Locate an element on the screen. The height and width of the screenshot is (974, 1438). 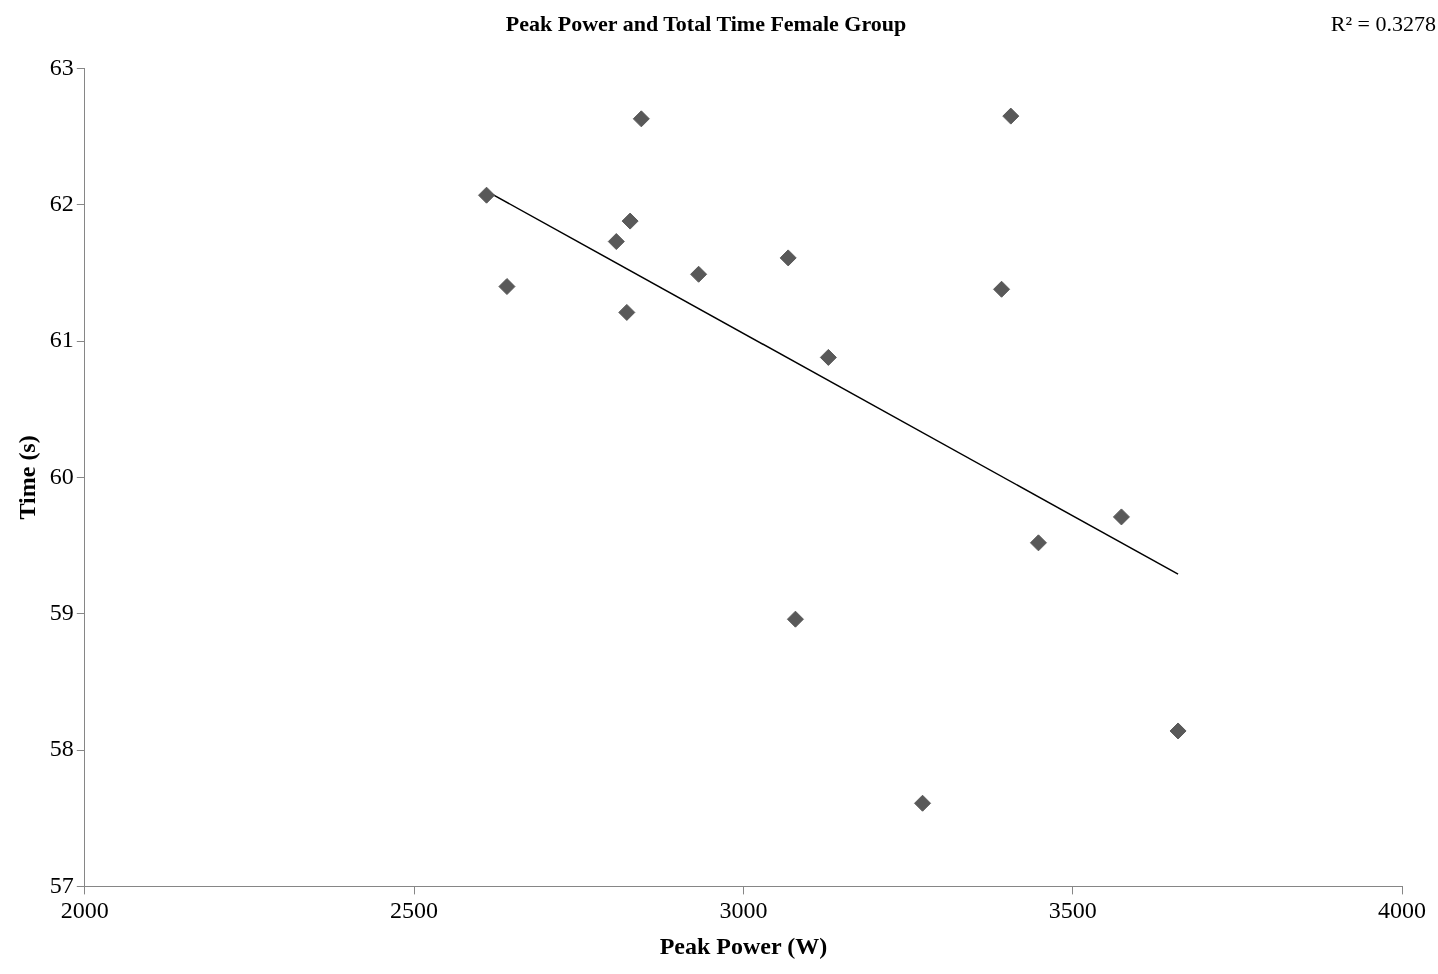
x-tick-label: 3000 is located at coordinates (743, 910).